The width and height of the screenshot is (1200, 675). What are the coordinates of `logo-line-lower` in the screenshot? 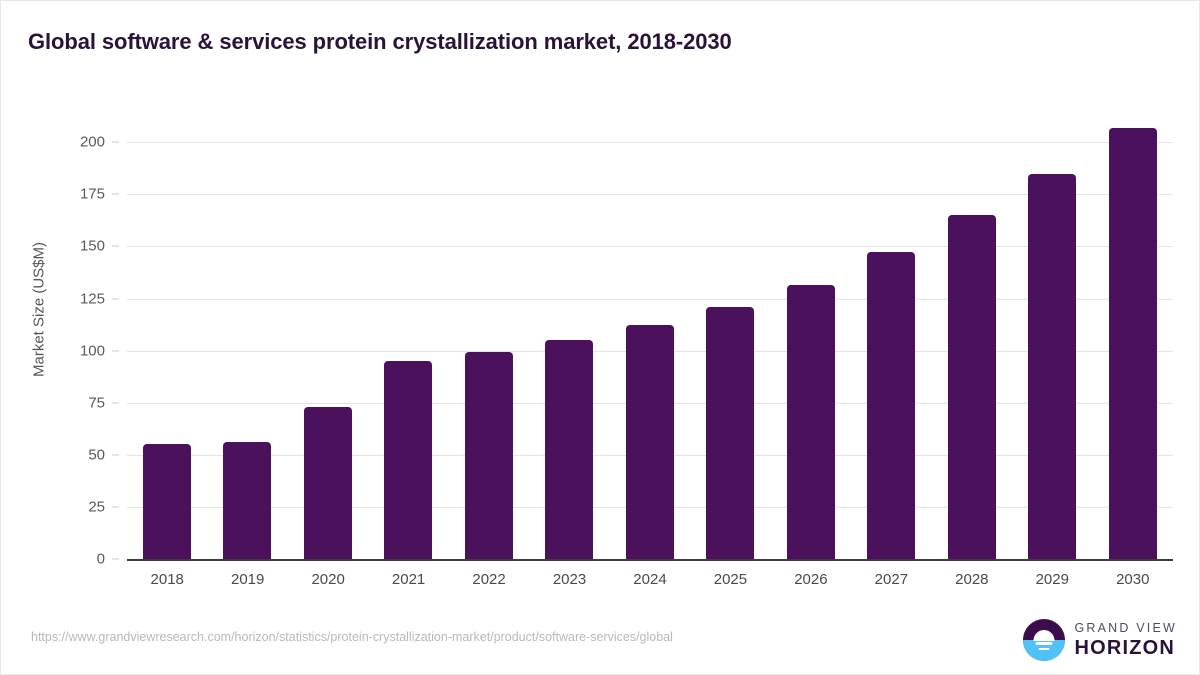 It's located at (1044, 649).